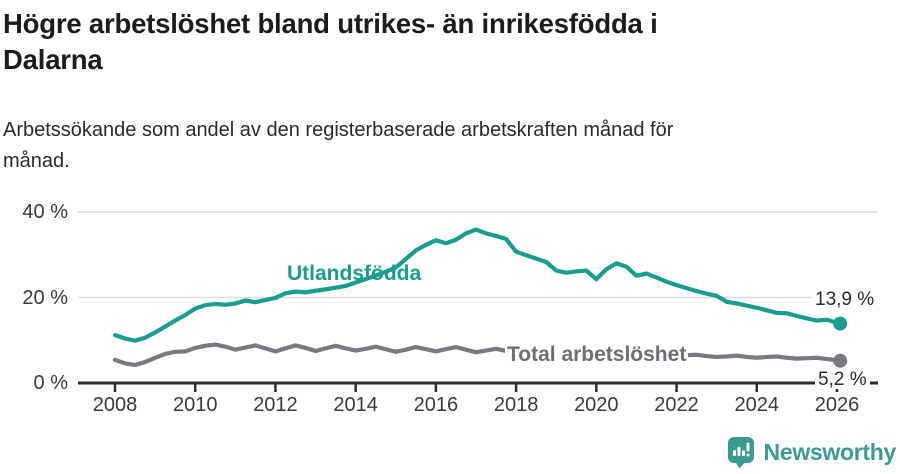 This screenshot has height=474, width=900. I want to click on x-axis-tick-label: 2020, so click(596, 405).